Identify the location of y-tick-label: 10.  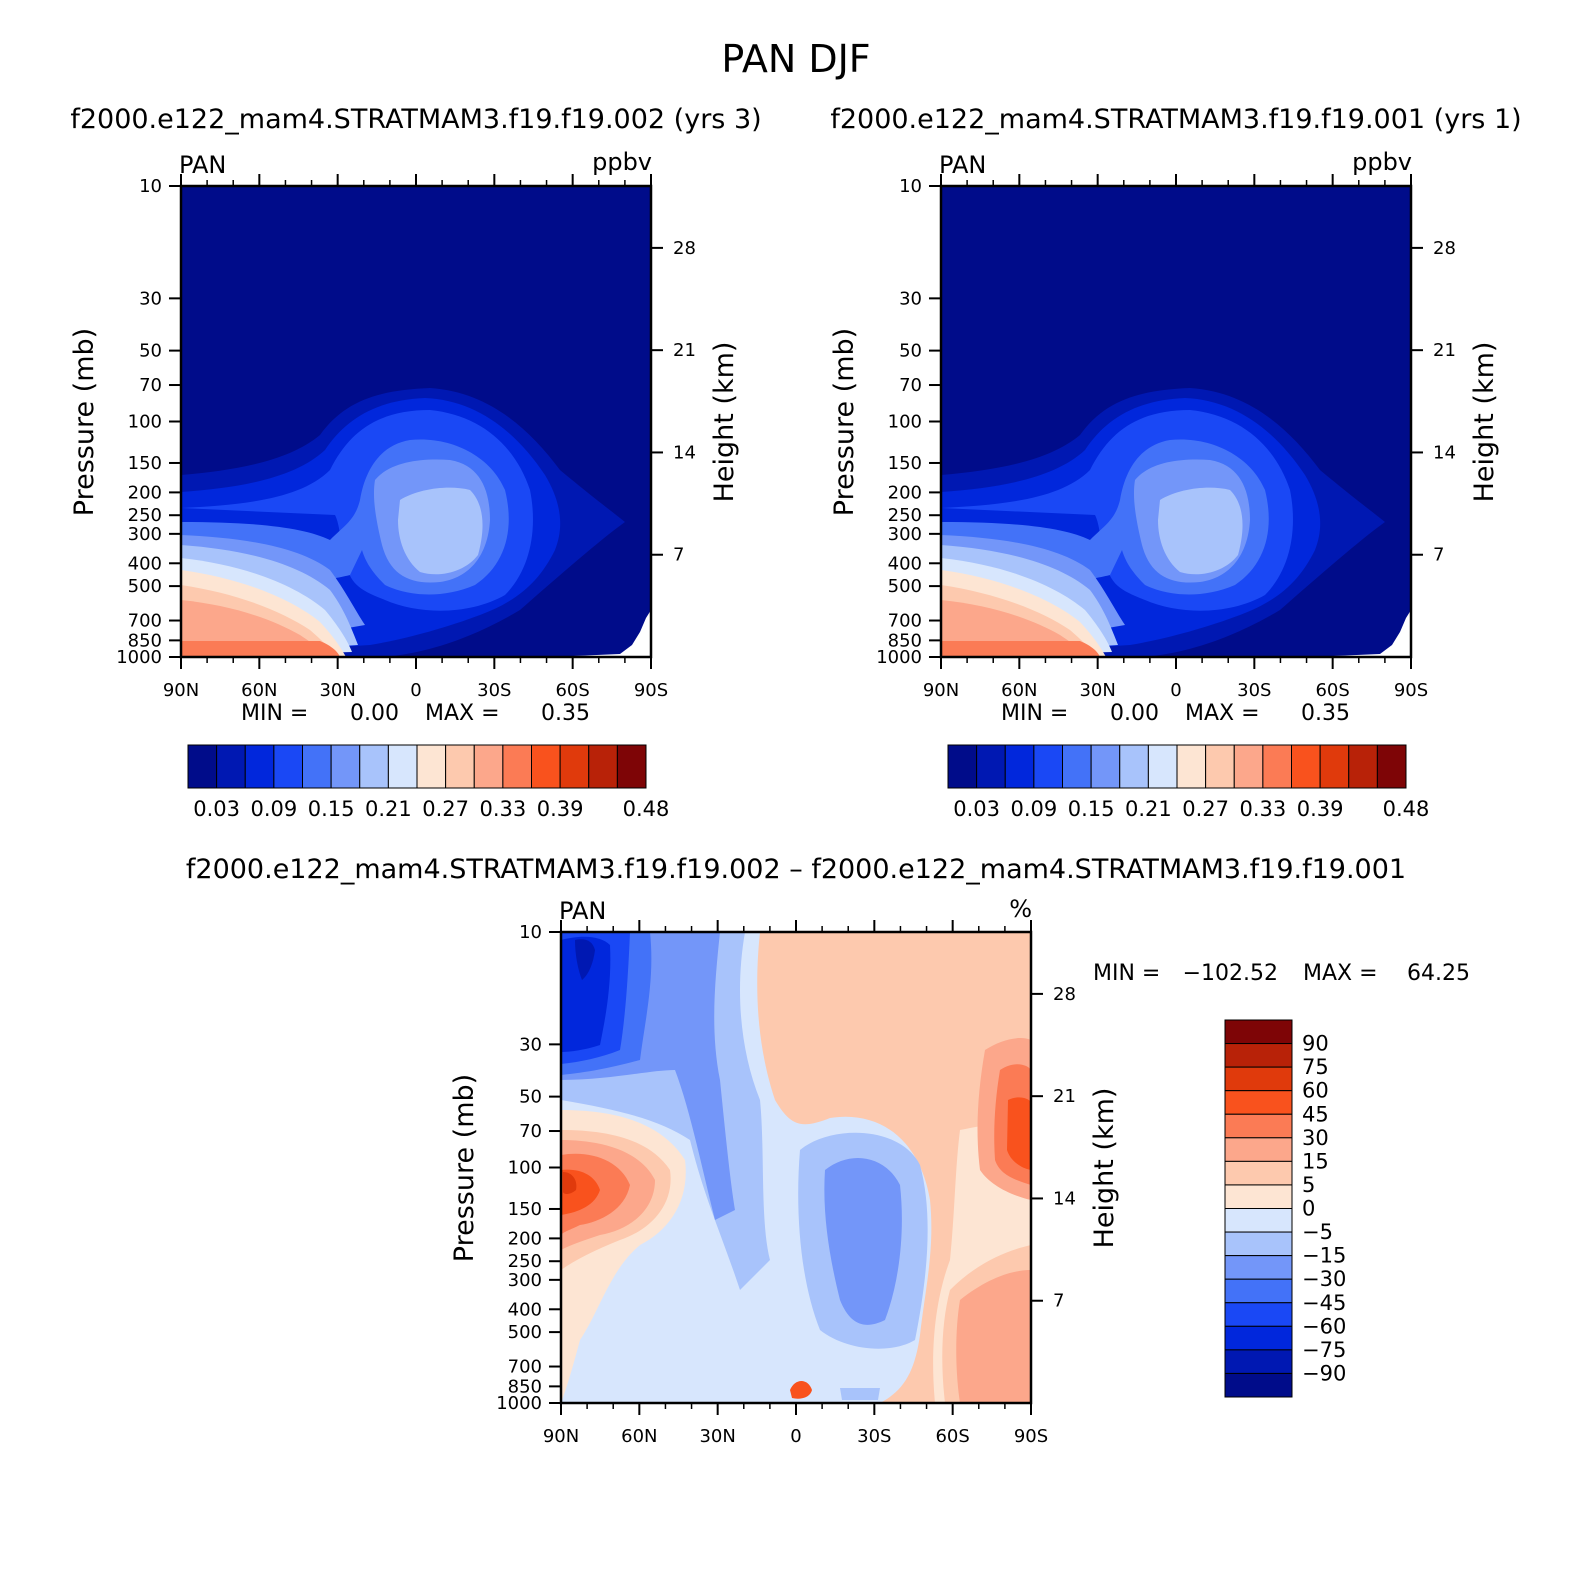
(150, 186).